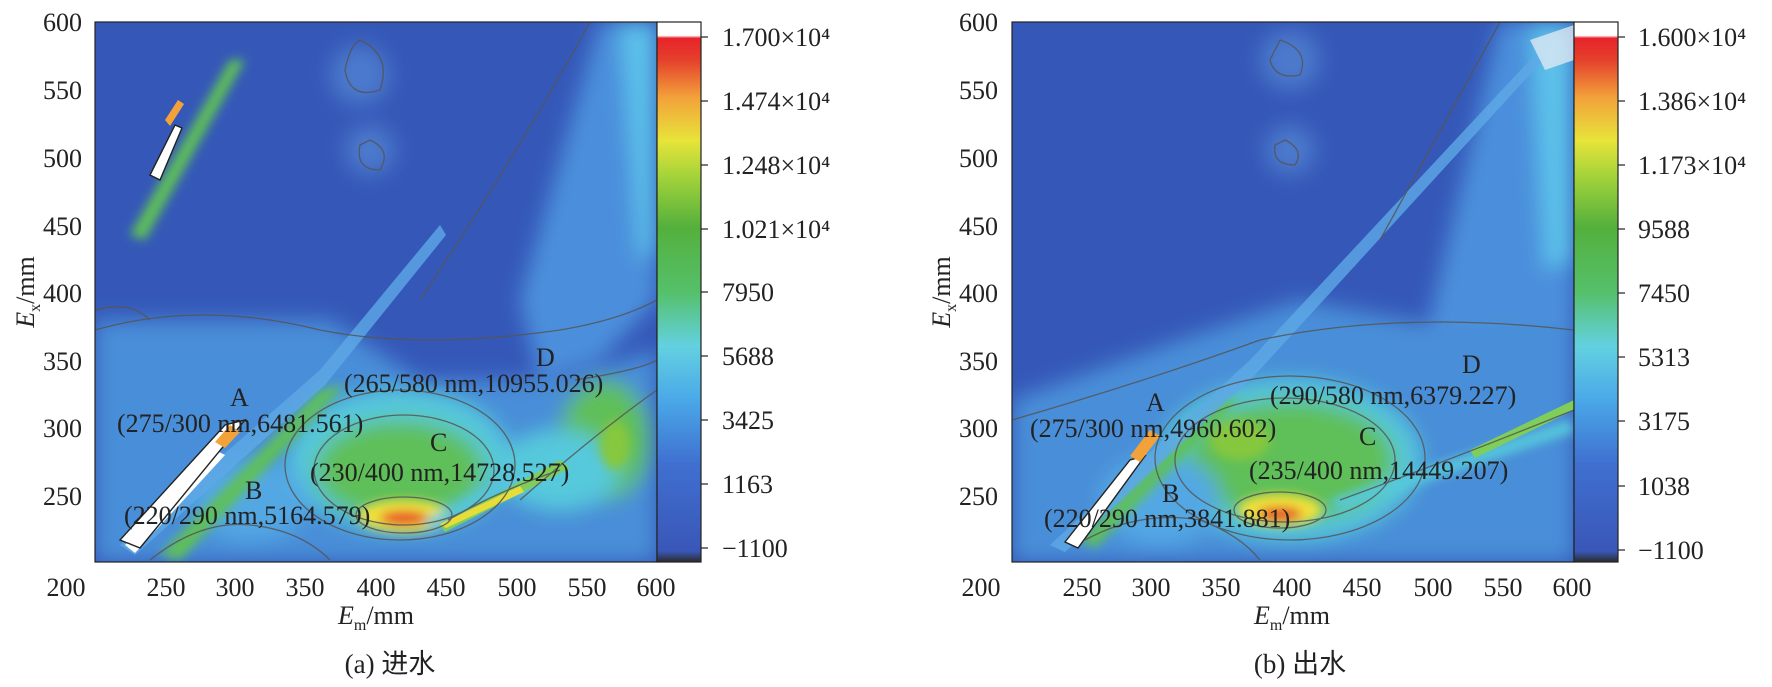 The width and height of the screenshot is (1772, 687). What do you see at coordinates (943, 292) in the screenshot?
I see `y-axis-title-b: Ex/mm` at bounding box center [943, 292].